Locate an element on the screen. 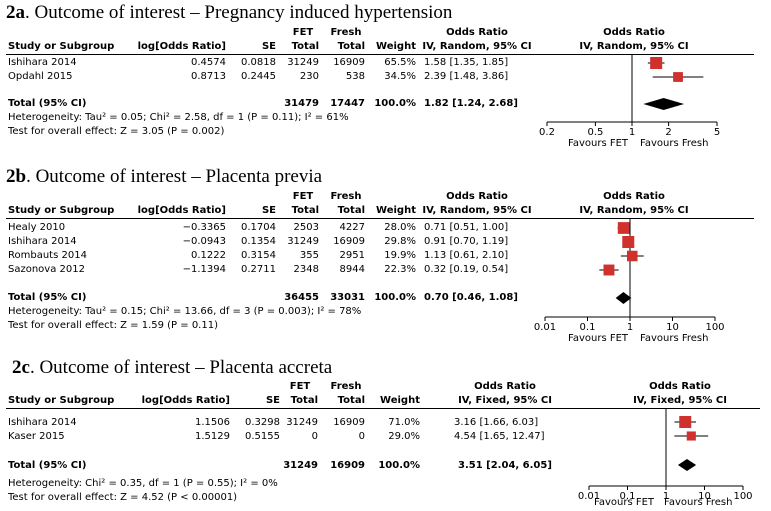 This screenshot has width=771, height=511. study-weight: 65.5% is located at coordinates (400, 62).